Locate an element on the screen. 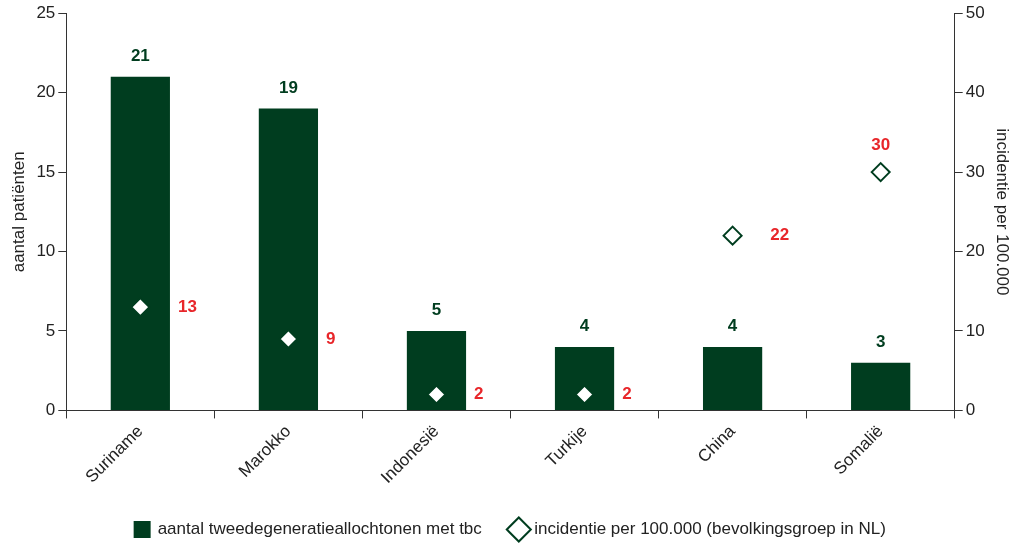 Image resolution: width=1021 pixels, height=548 pixels. data-label: 5 is located at coordinates (436, 310).